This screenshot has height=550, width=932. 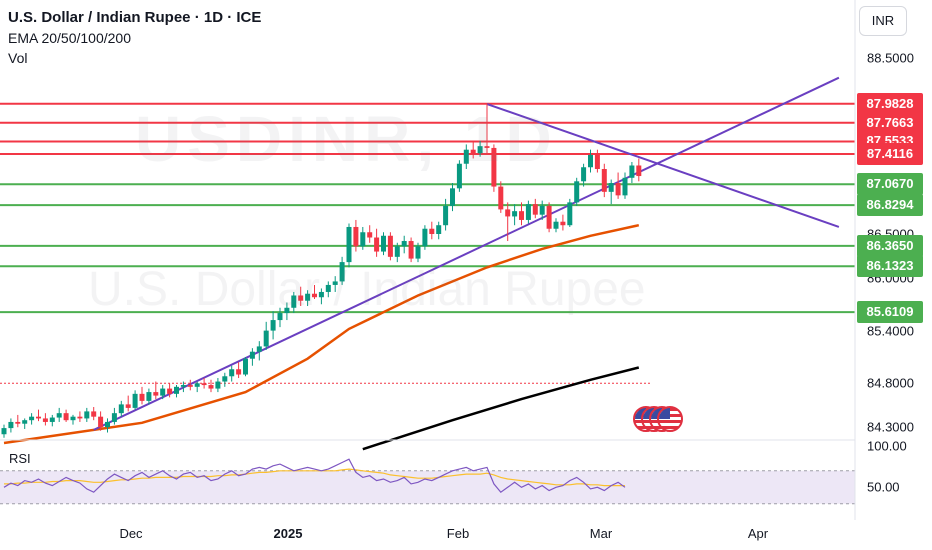 I want to click on price-tick-label: 85.4000, so click(x=890, y=331).